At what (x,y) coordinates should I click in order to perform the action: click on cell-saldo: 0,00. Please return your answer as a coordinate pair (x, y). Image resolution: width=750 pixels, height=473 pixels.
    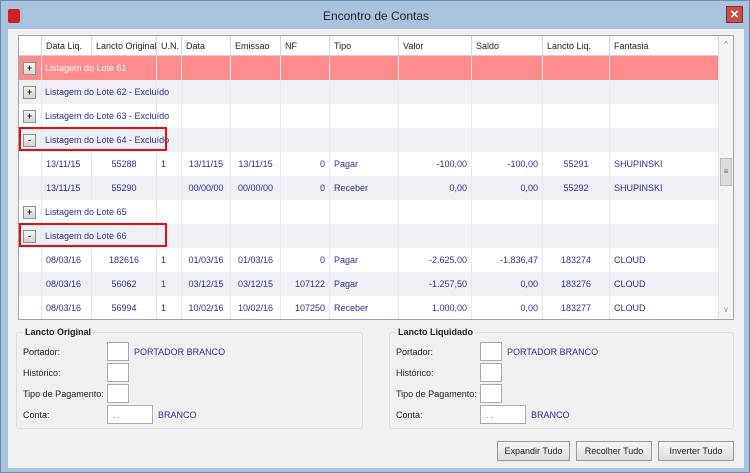
    Looking at the image, I should click on (507, 284).